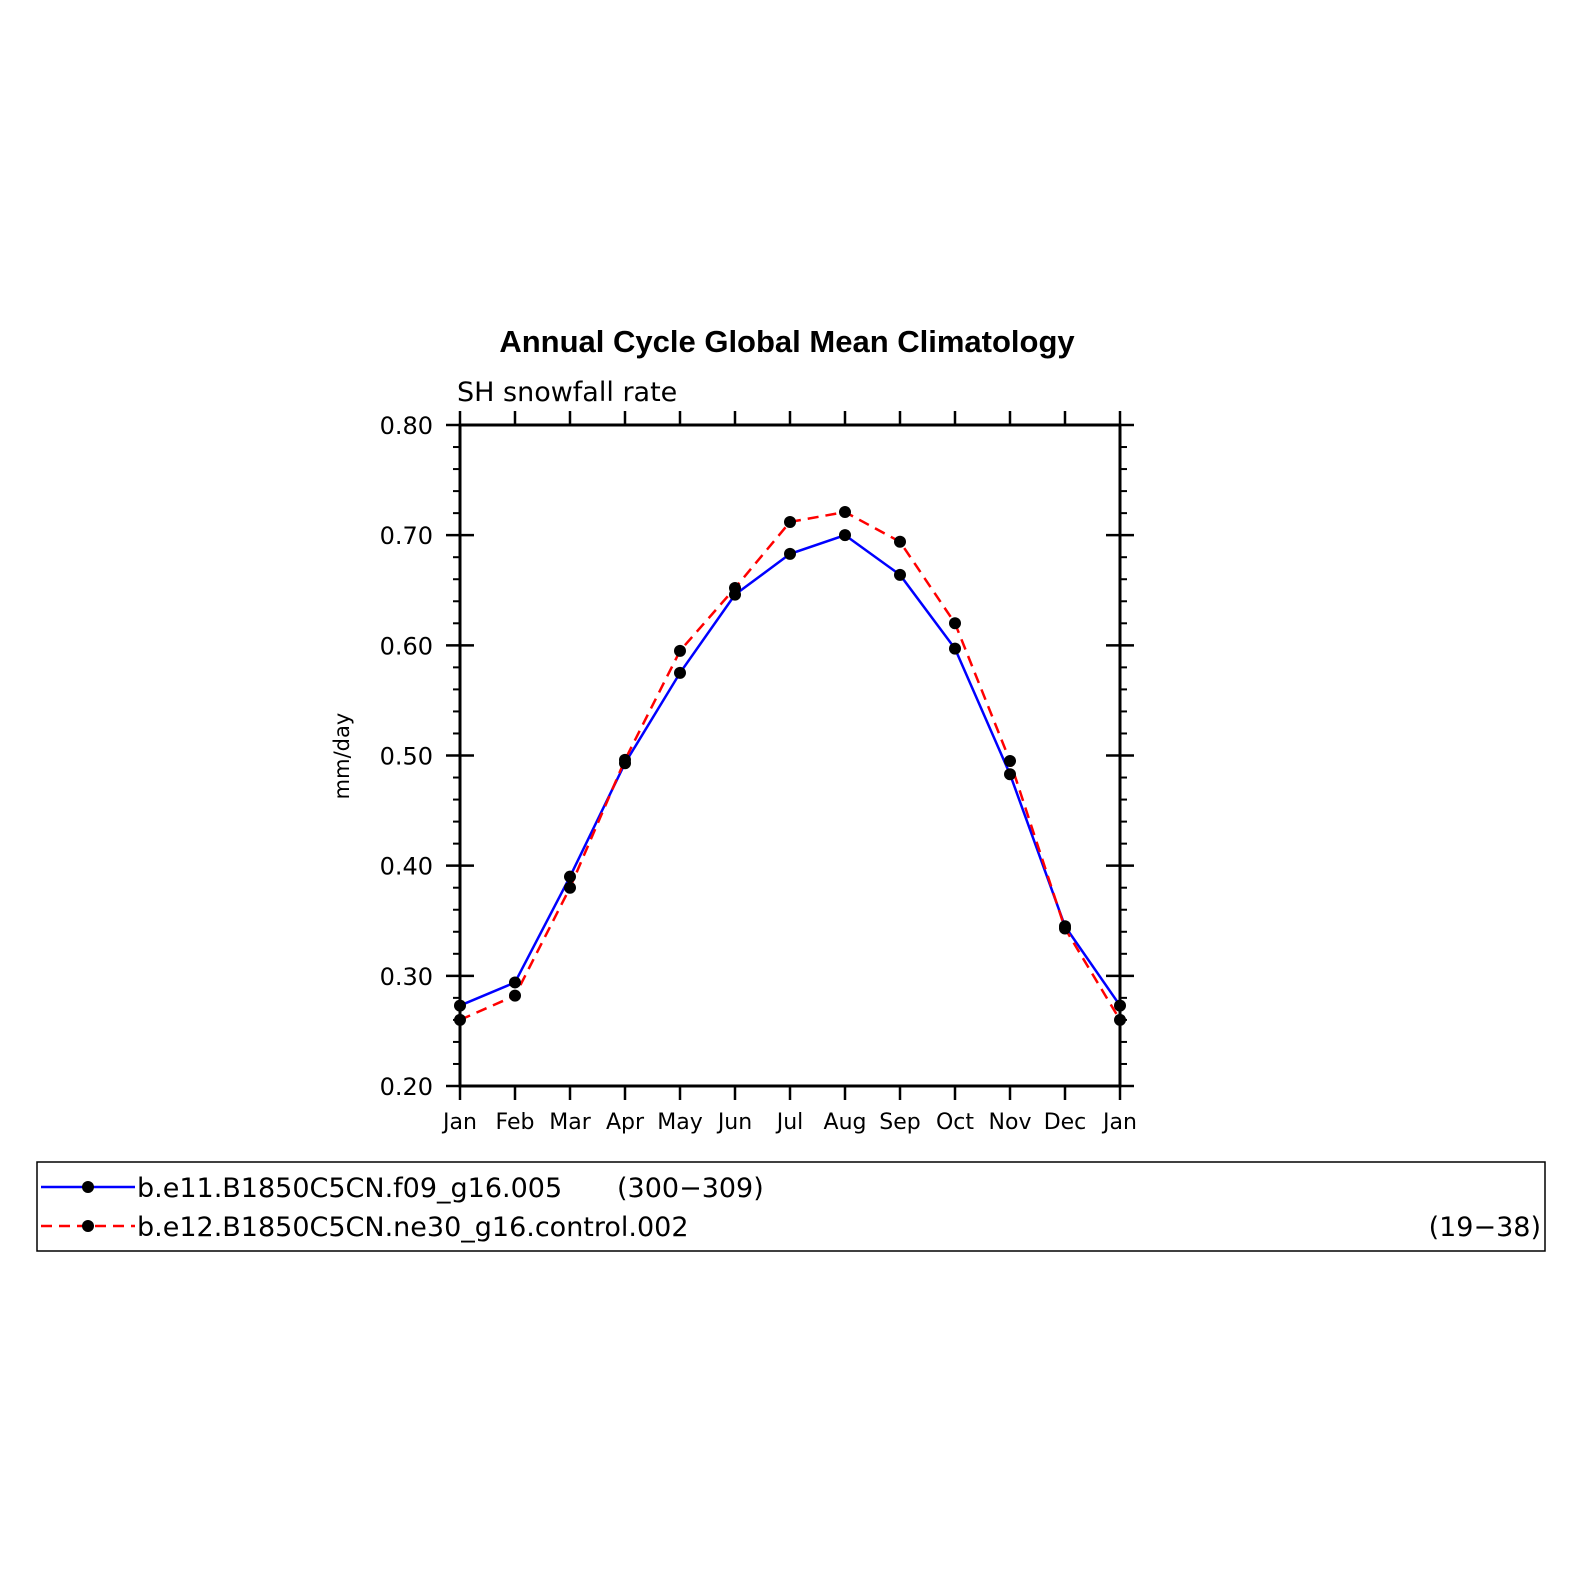 The height and width of the screenshot is (1575, 1575). What do you see at coordinates (1010, 1122) in the screenshot?
I see `x-tick-label: Nov` at bounding box center [1010, 1122].